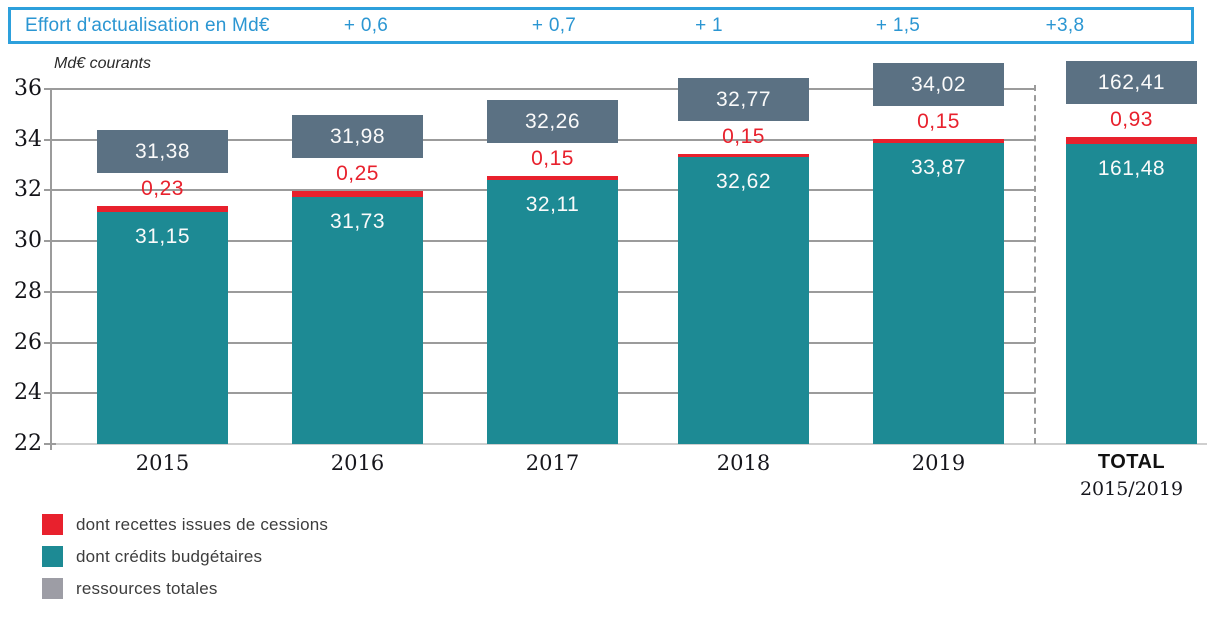 Image resolution: width=1221 pixels, height=620 pixels. I want to click on budget-value-label: 33,87, so click(938, 167).